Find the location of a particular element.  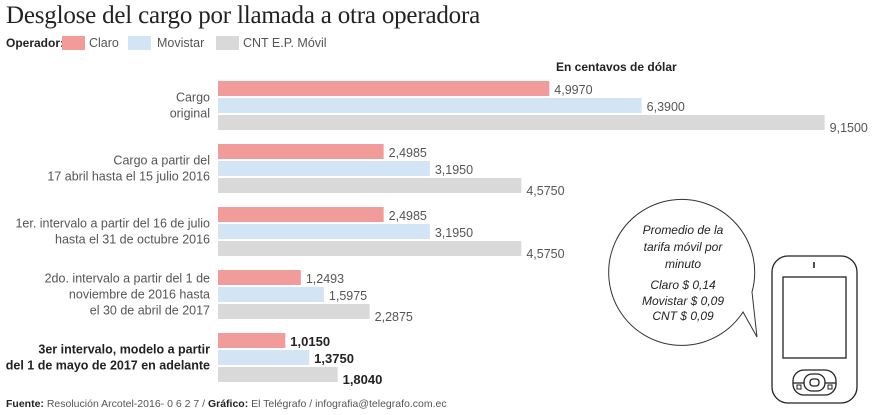

graphic-label: Gráfico: is located at coordinates (228, 404).